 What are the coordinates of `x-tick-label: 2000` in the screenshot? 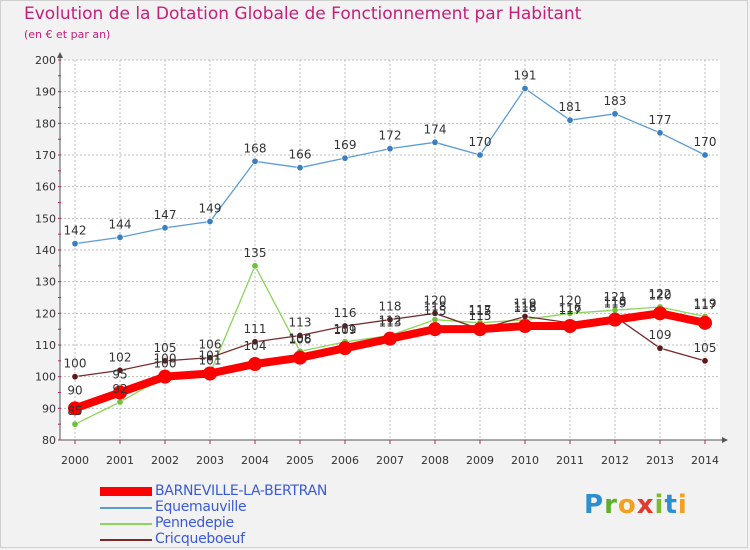 It's located at (75, 460).